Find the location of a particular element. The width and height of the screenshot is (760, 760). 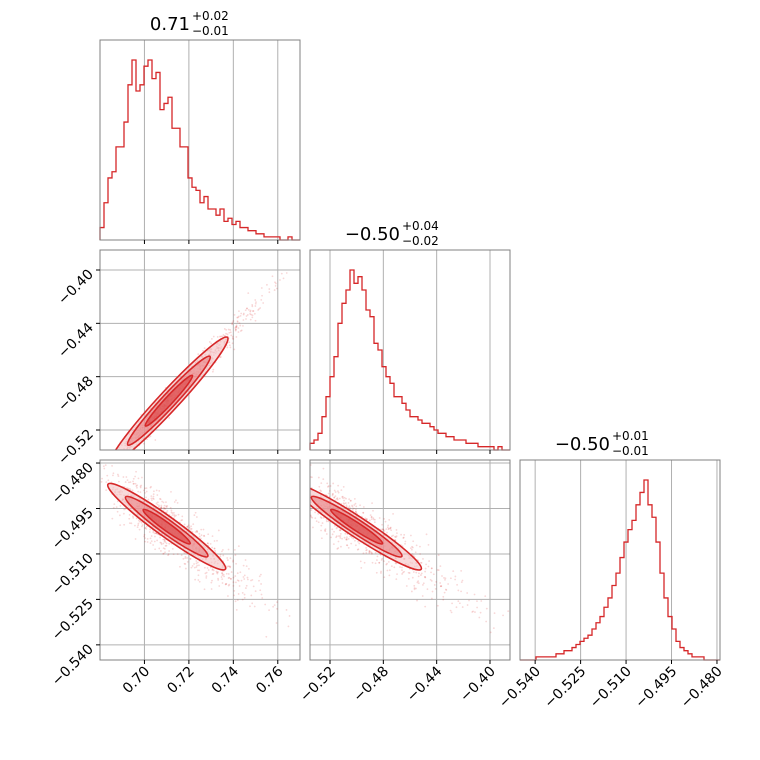

hist-3-steps is located at coordinates (620, 570).